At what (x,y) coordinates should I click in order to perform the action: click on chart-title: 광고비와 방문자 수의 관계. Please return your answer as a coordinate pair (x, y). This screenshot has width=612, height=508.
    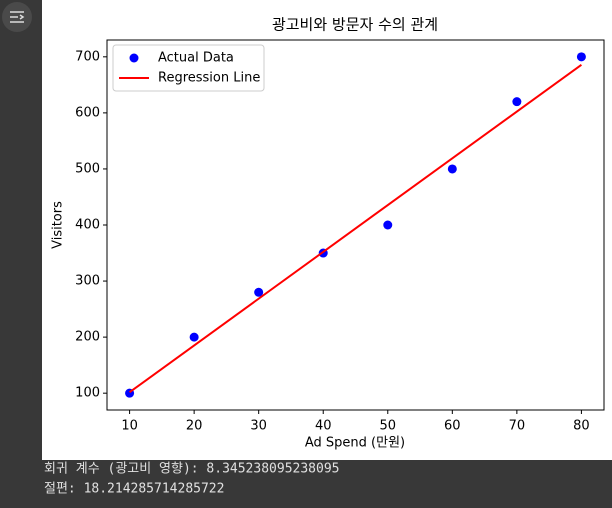
    Looking at the image, I should click on (355, 25).